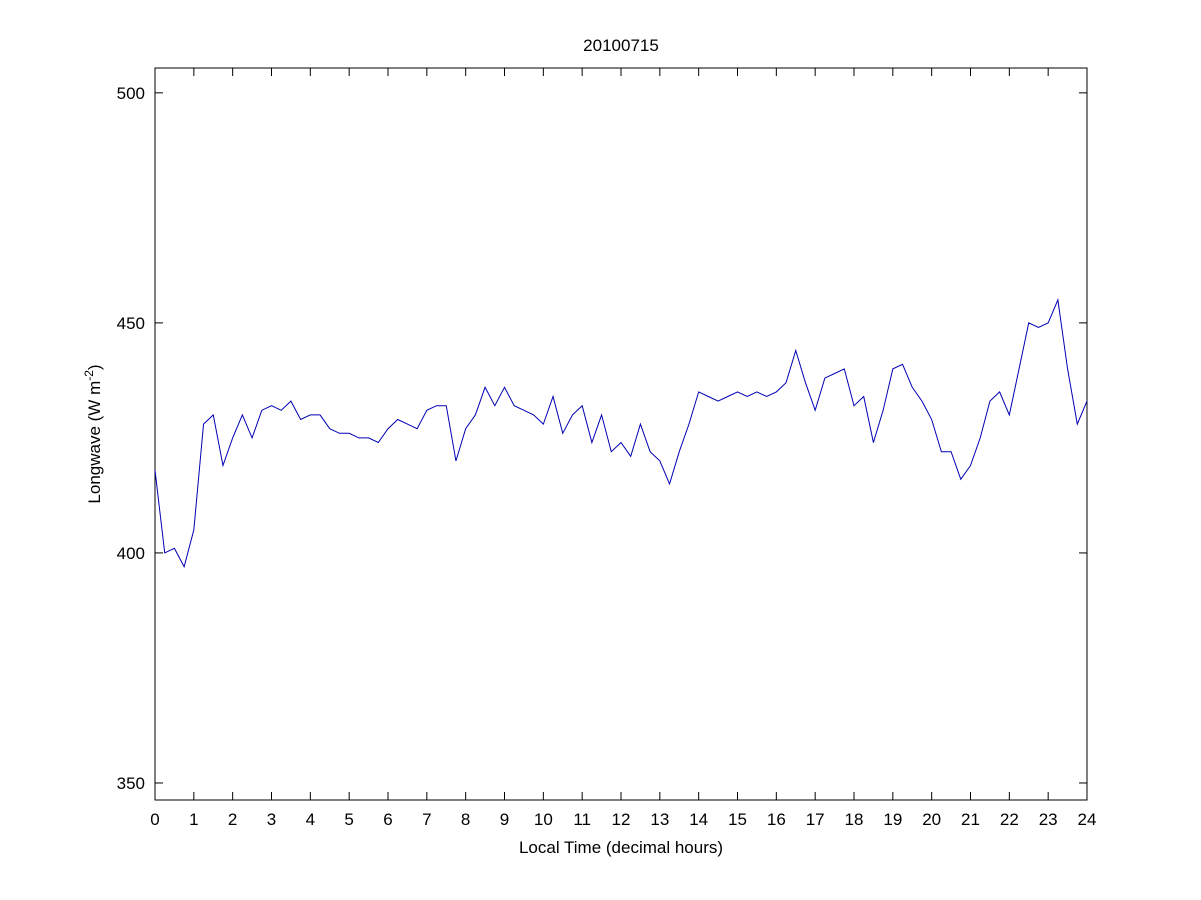 This screenshot has height=900, width=1201. Describe the element at coordinates (776, 819) in the screenshot. I see `x-tick-label: 16` at that location.